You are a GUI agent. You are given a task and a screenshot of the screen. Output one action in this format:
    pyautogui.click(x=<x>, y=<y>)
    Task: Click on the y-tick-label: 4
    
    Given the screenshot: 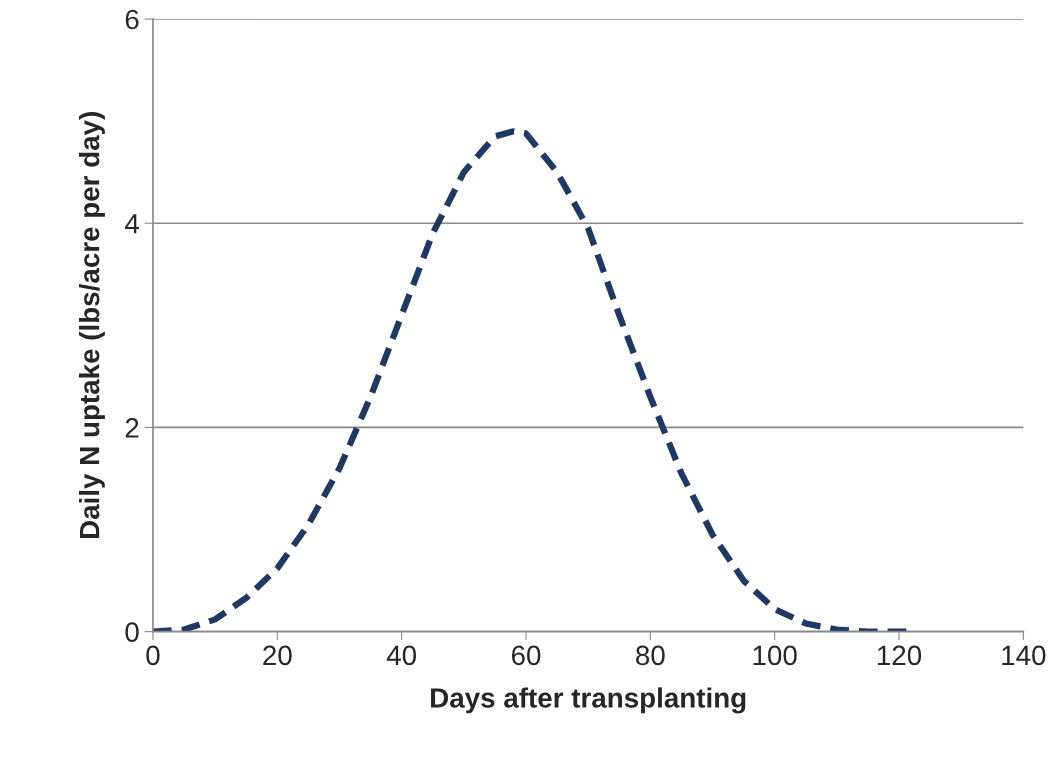 What is the action you would take?
    pyautogui.click(x=131, y=224)
    